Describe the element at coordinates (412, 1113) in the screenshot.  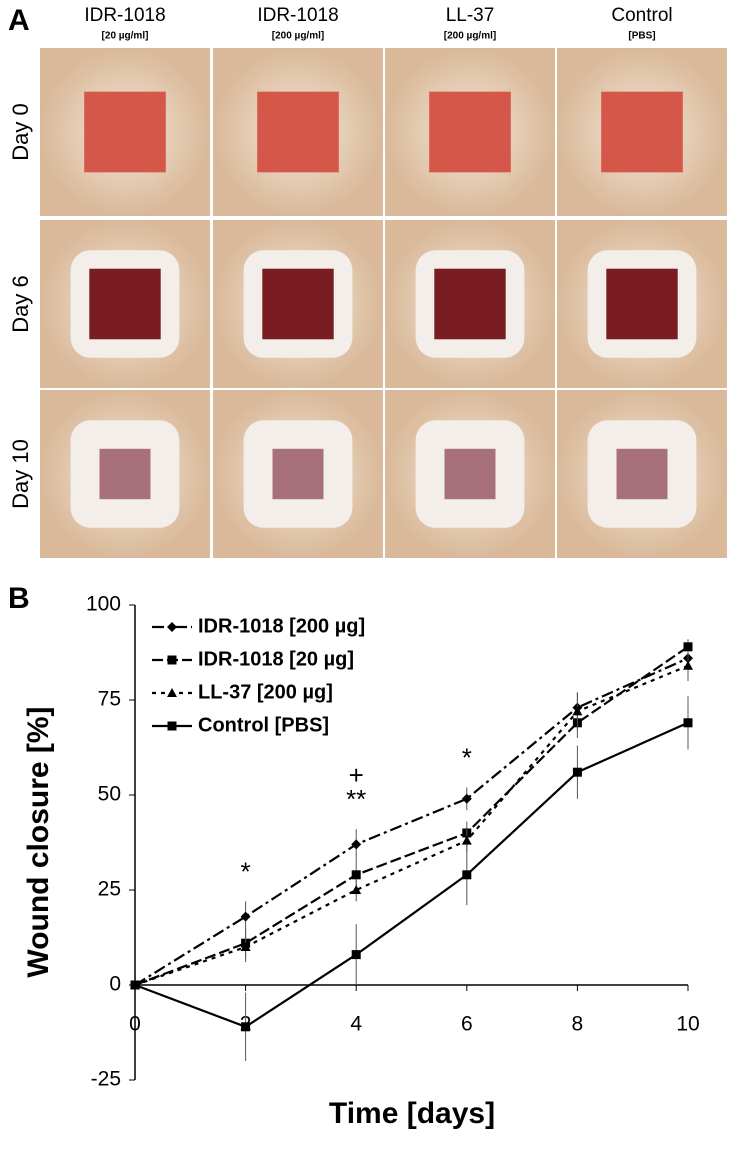
I see `x-axis-label: Time [days]` at that location.